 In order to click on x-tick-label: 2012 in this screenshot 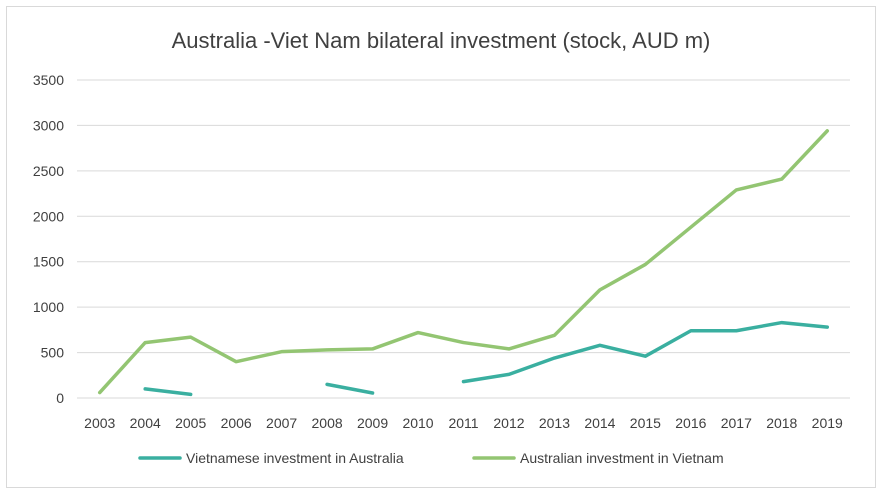, I will do `click(508, 423)`.